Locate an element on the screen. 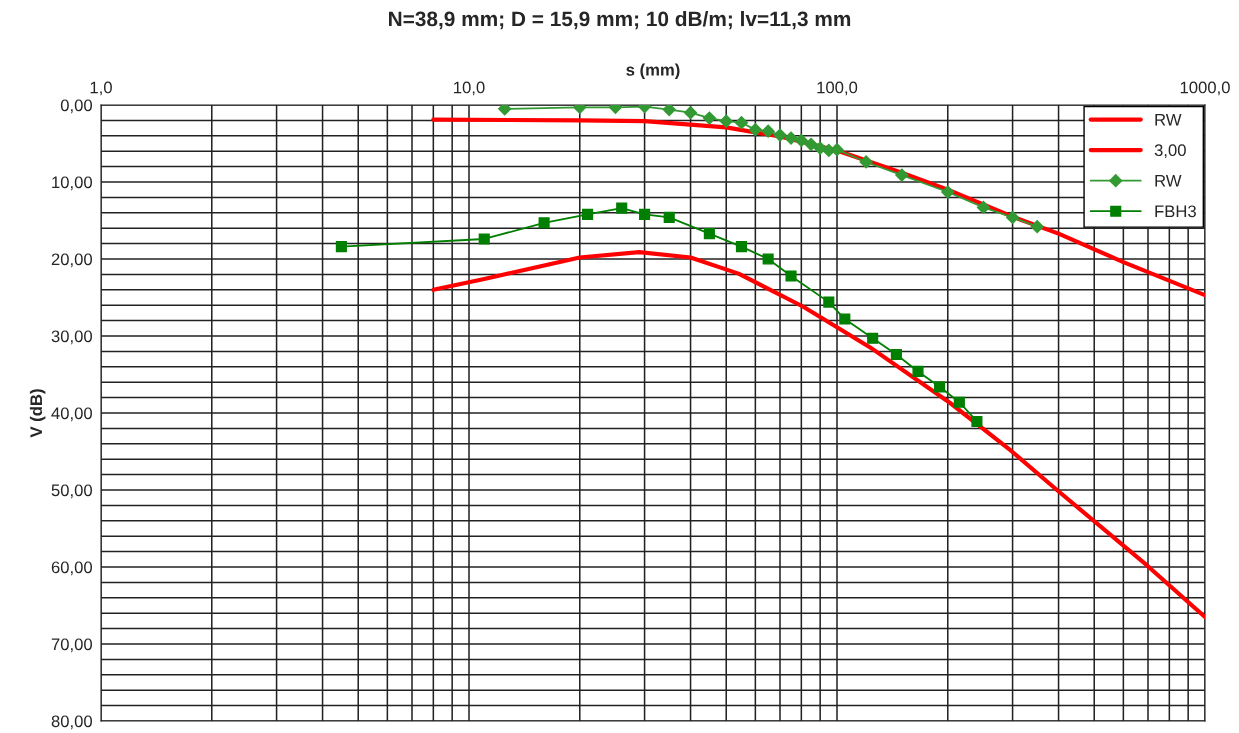 The width and height of the screenshot is (1239, 733). x-tick-label: 1,0 is located at coordinates (101, 88).